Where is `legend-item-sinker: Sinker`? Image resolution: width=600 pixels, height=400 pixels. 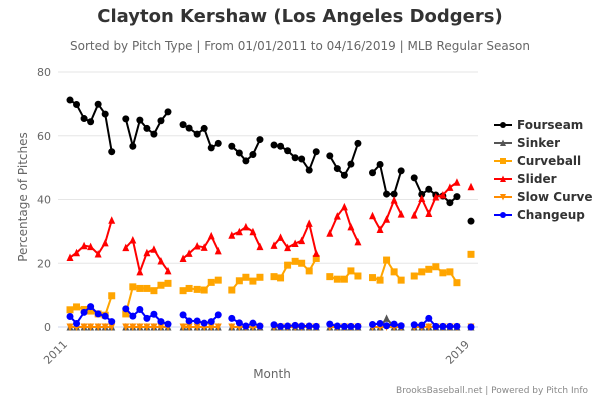
legend-item-sinker: Sinker is located at coordinates (543, 143).